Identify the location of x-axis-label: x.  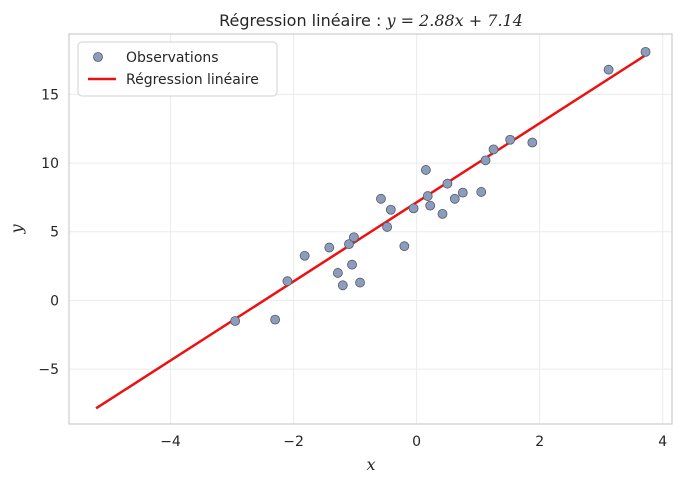
(370, 464).